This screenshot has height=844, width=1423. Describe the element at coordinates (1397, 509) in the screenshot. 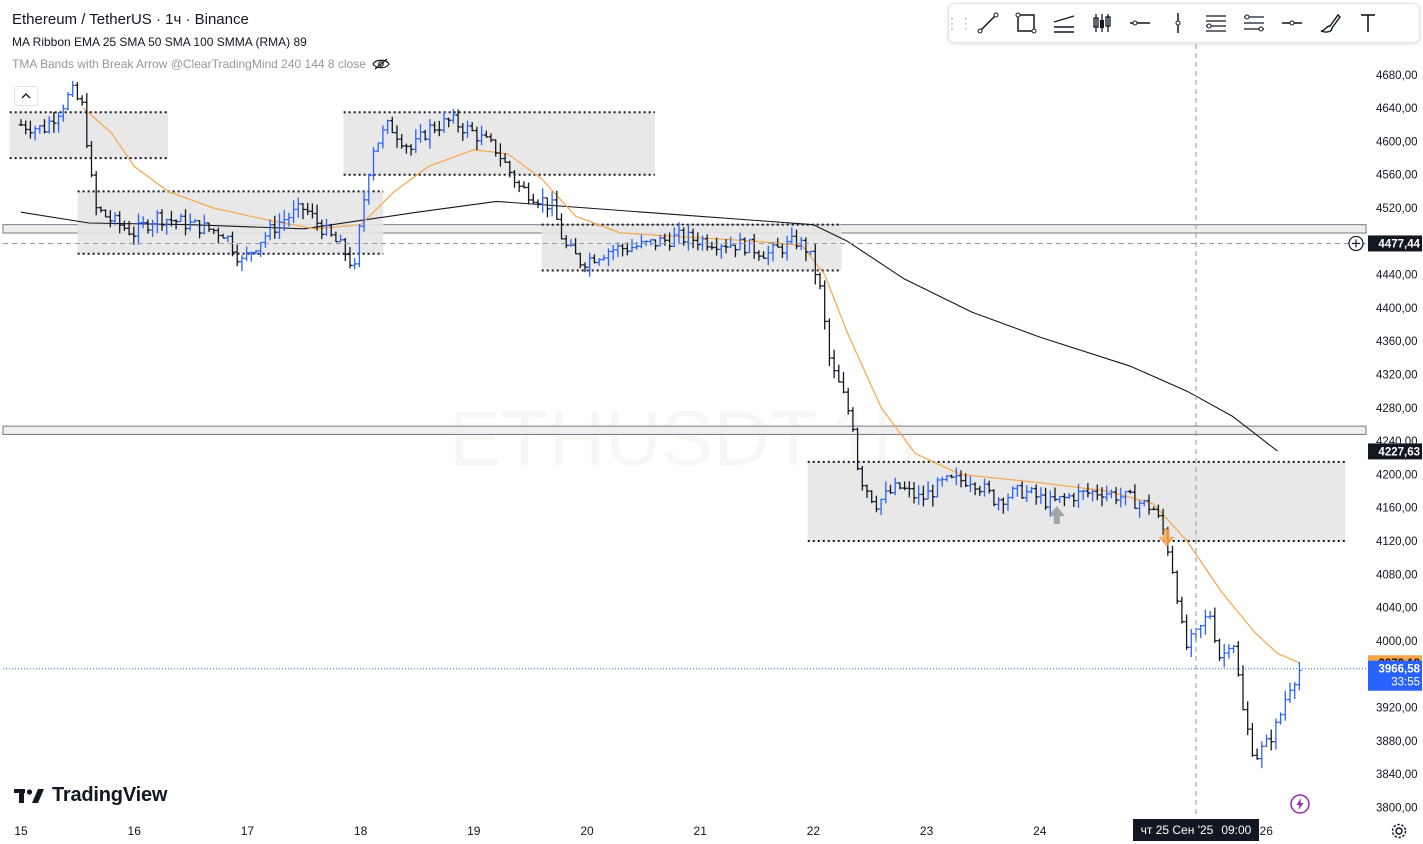

I see `y-tick-label: 4160,00` at that location.